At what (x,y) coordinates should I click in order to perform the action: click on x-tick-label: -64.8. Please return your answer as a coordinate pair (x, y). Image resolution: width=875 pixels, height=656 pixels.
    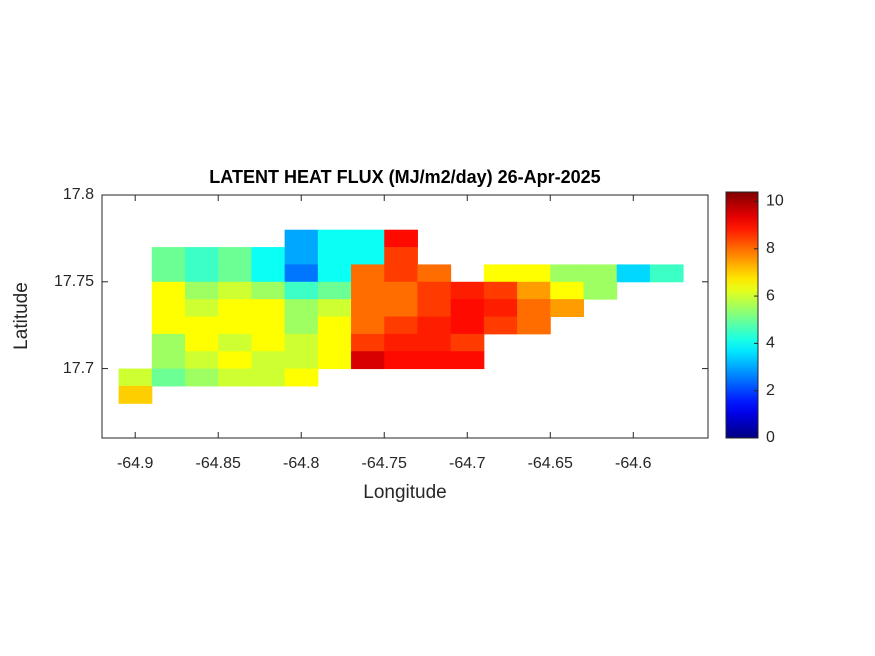
    Looking at the image, I should click on (301, 463).